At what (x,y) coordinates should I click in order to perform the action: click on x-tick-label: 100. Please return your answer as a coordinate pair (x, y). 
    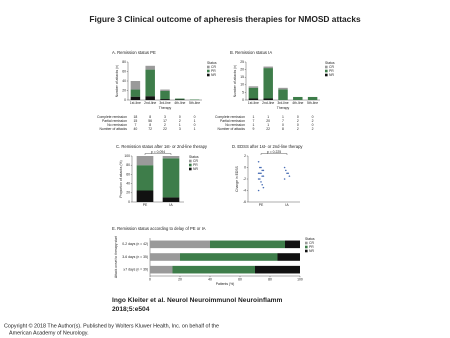
    Looking at the image, I should click on (300, 279).